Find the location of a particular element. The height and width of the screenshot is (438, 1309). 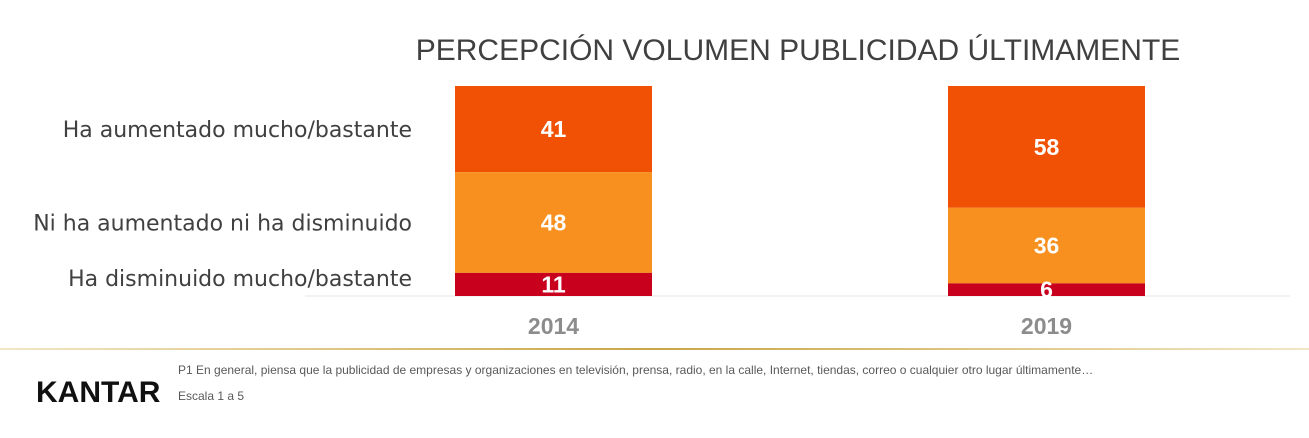

bar-segment-2014-s0 is located at coordinates (553, 129).